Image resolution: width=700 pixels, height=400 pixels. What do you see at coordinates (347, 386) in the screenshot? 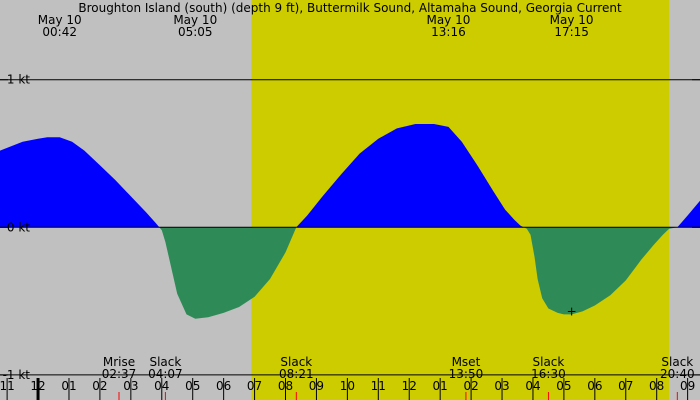
I see `hour-label-11: 10` at bounding box center [347, 386].